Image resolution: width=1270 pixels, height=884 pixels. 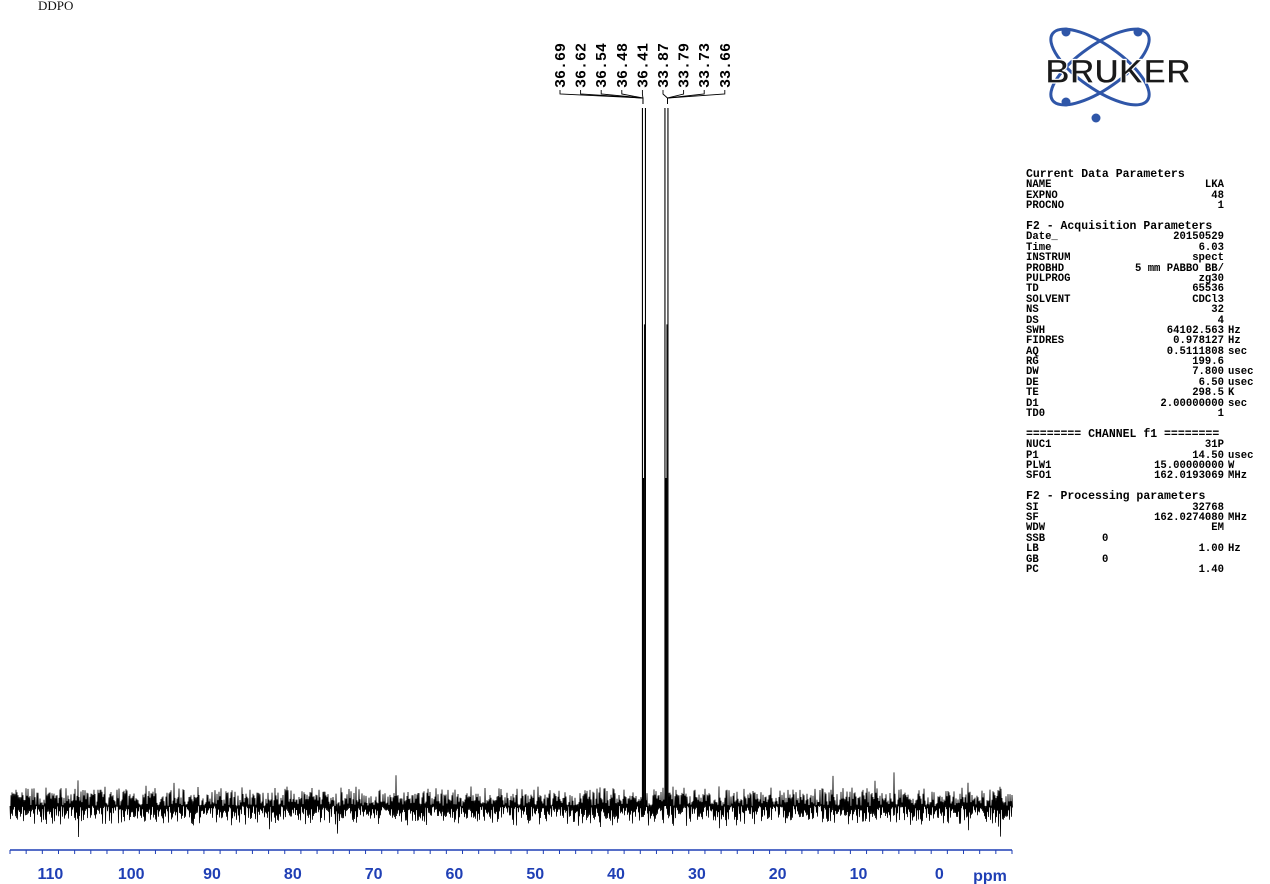 I want to click on param-value: 1, so click(x=1220, y=206).